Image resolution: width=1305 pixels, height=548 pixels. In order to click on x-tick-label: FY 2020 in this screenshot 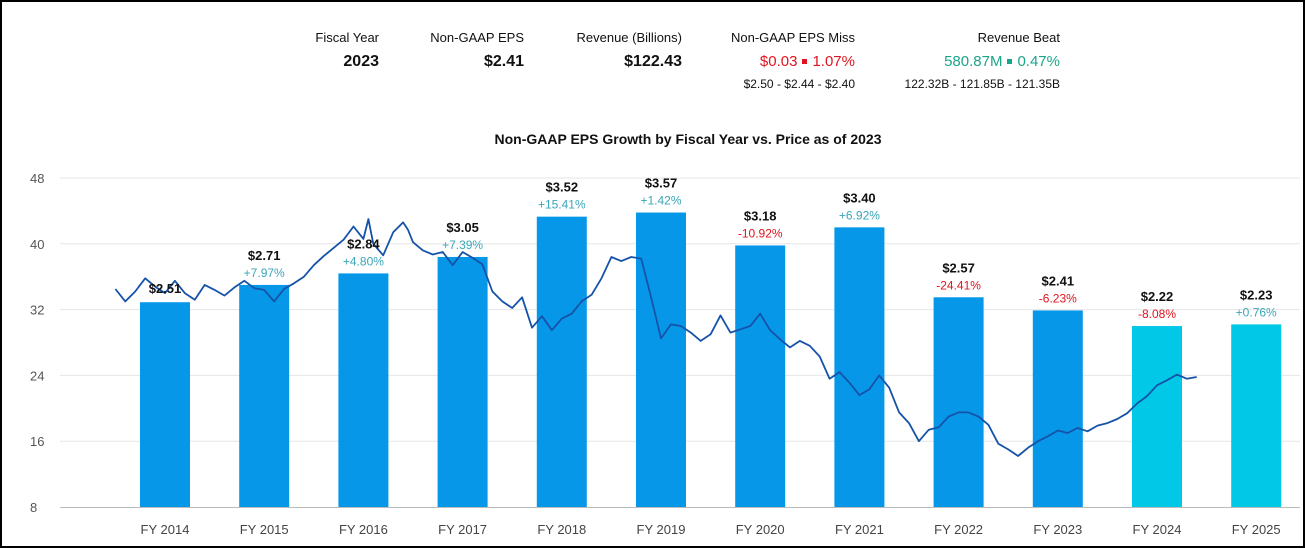, I will do `click(760, 529)`.